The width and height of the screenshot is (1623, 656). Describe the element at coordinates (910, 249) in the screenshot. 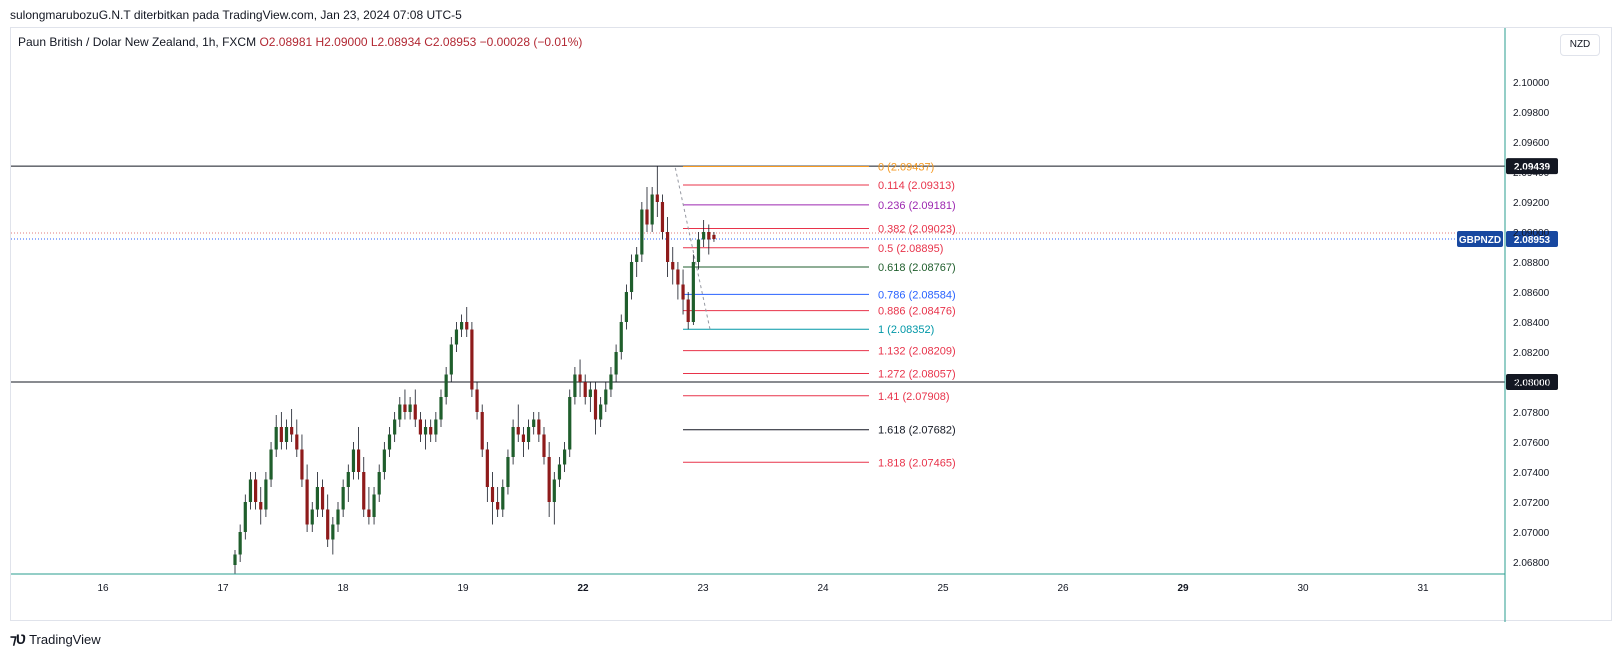

I see `fib-level-label: 0.5 (2.08895)` at that location.